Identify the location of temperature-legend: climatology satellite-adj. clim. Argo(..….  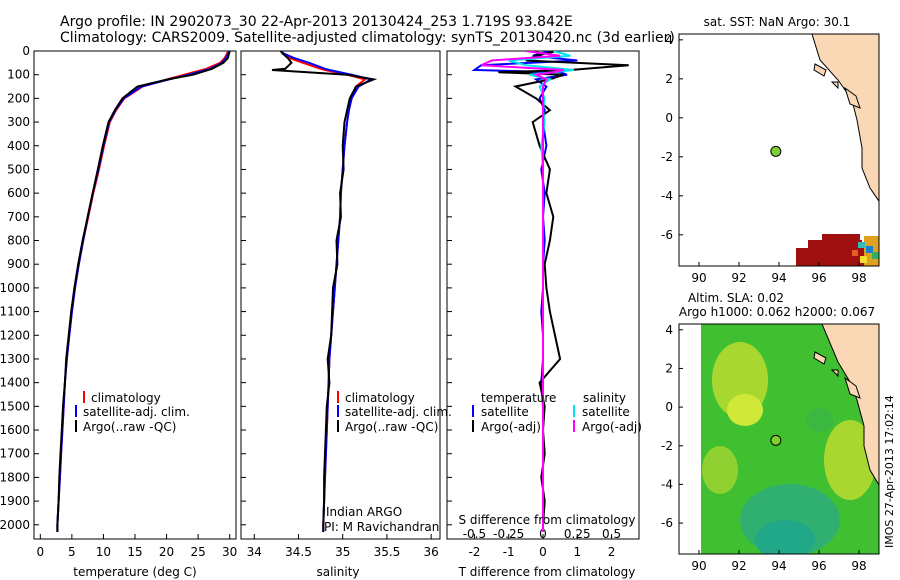
(132, 412).